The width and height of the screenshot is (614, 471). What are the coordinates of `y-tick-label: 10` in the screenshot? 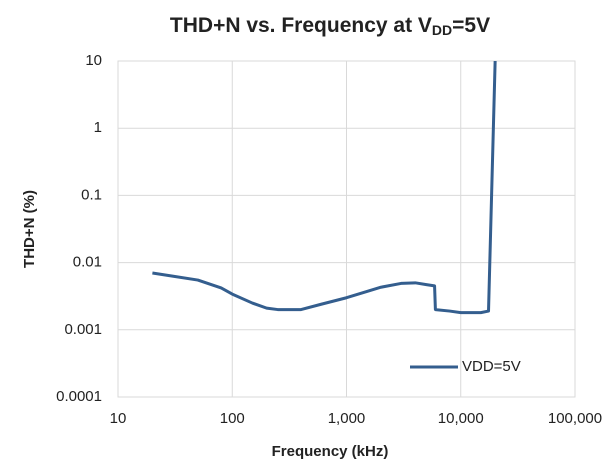 It's located at (93, 60).